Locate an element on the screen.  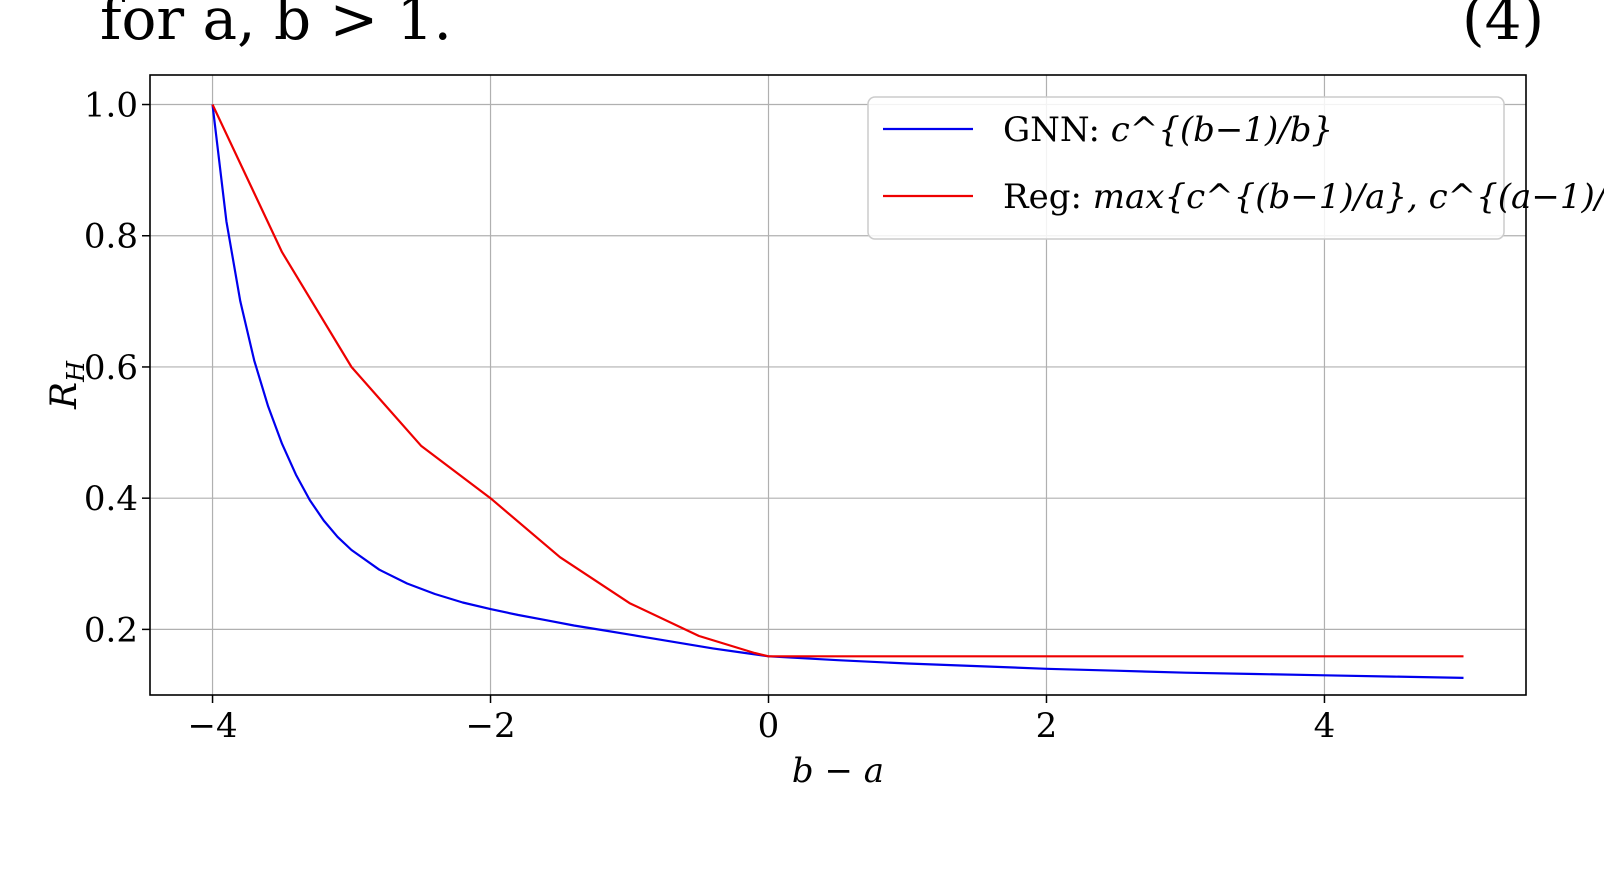
y-tick-label: 0.6 is located at coordinates (111, 368).